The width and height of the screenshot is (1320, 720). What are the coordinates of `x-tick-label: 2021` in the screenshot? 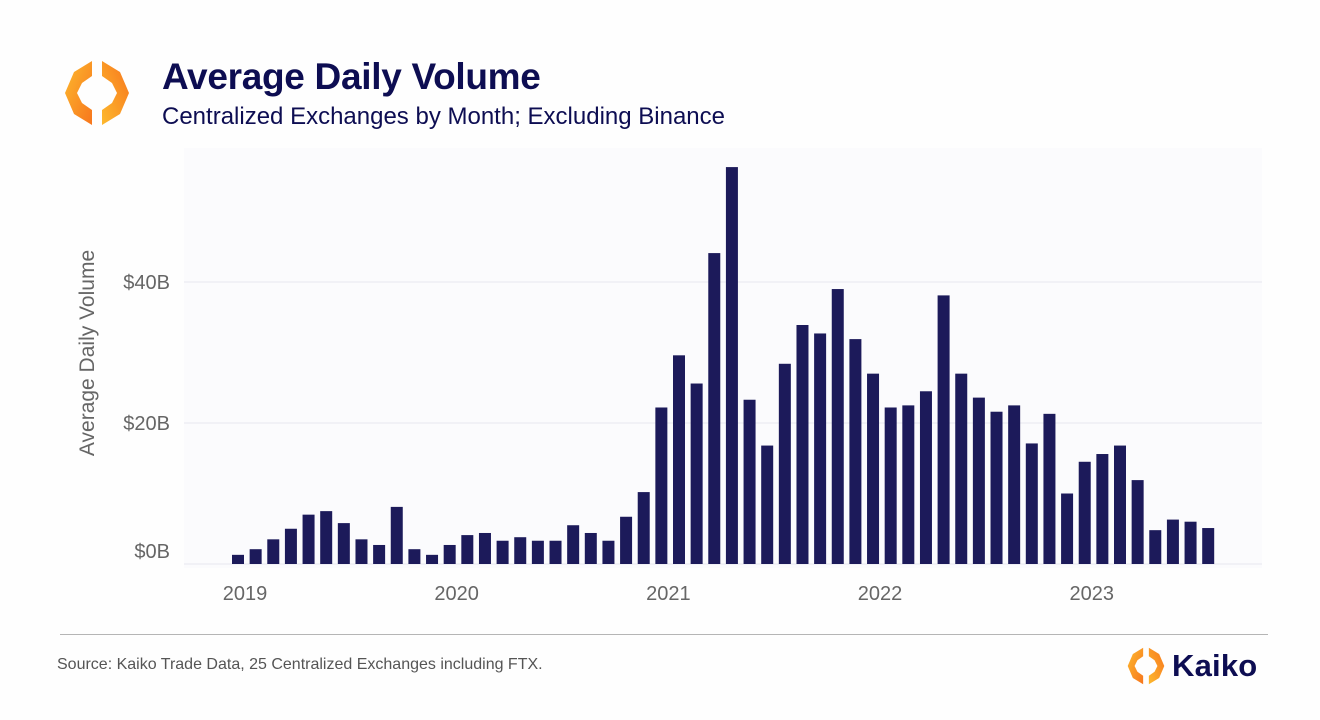 It's located at (668, 594).